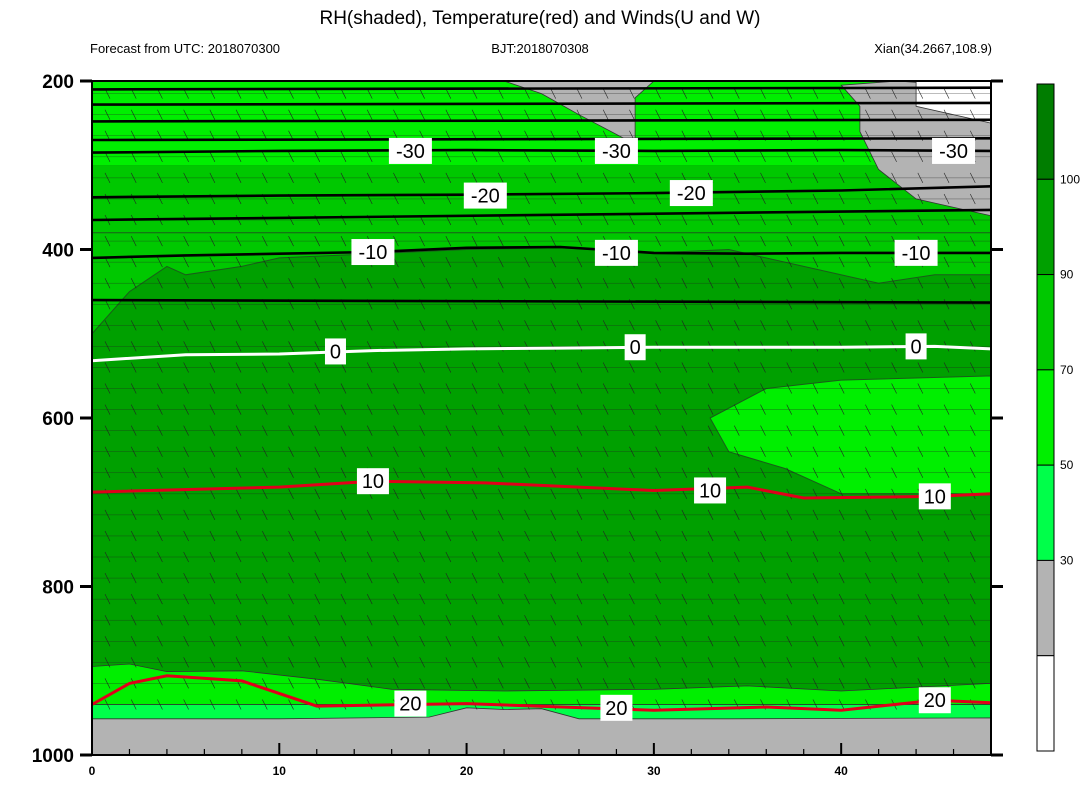  Describe the element at coordinates (1067, 465) in the screenshot. I see `colorbar-label: 50` at that location.